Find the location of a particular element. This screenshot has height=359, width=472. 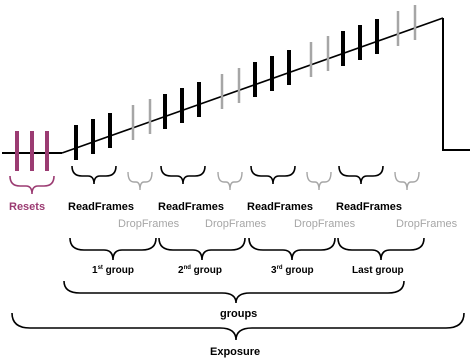

resets-label: Resets is located at coordinates (27, 207).